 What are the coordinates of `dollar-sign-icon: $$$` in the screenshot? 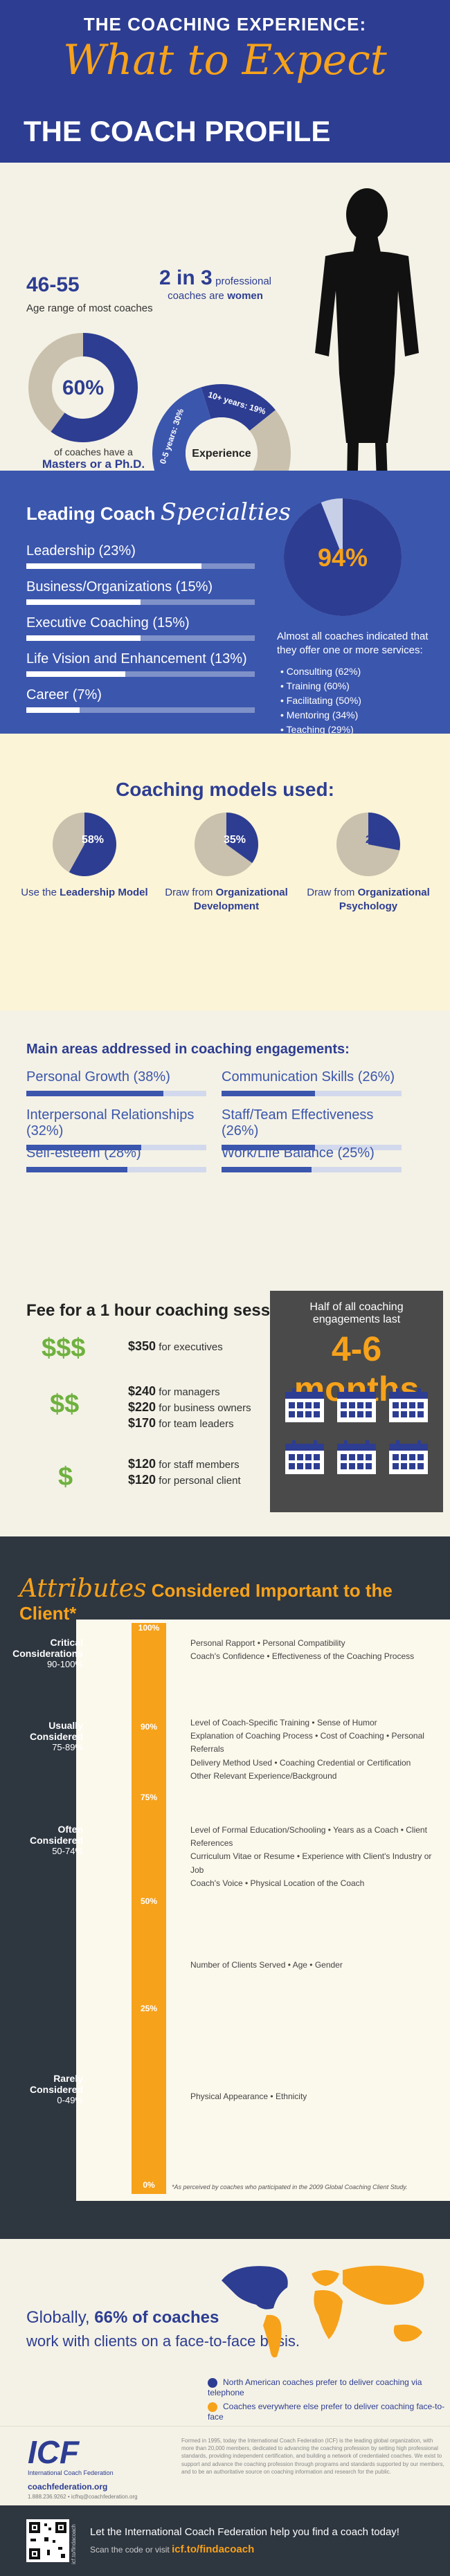 It's located at (64, 1348).